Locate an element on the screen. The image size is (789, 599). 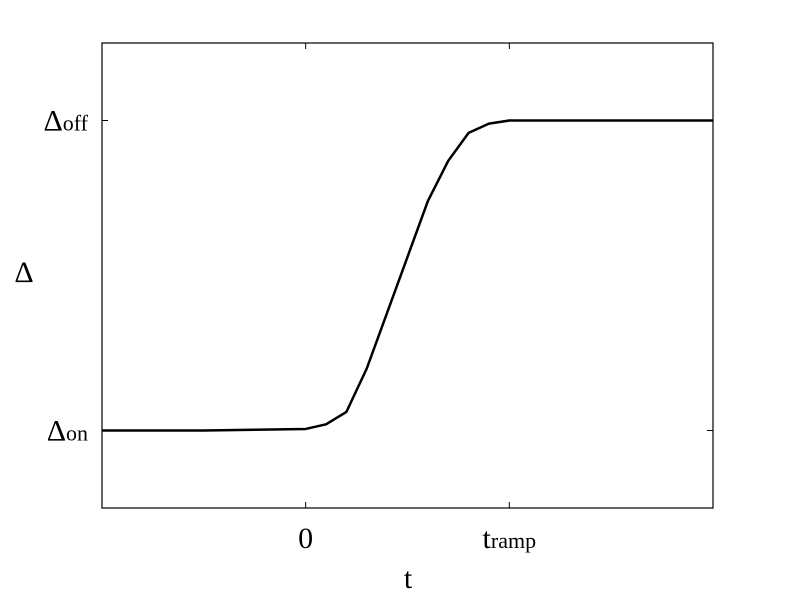
x-tick-label: tramp is located at coordinates (510, 538).